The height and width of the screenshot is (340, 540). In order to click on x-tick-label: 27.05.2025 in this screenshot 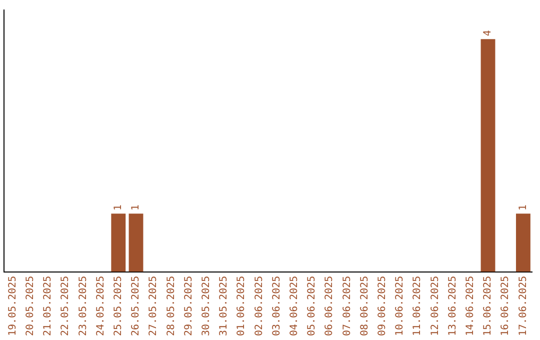, I will do `click(154, 306)`.